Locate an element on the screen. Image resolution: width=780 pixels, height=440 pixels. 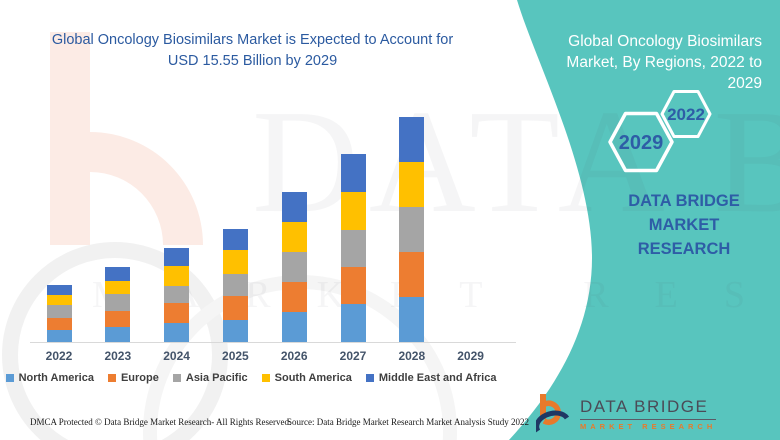
x-axis-label-2025: 2025 is located at coordinates (235, 356).